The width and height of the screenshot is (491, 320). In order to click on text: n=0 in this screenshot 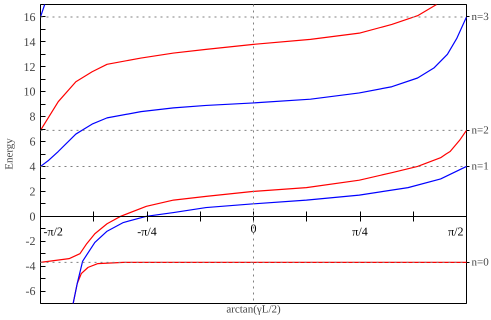, I will do `click(481, 262)`.